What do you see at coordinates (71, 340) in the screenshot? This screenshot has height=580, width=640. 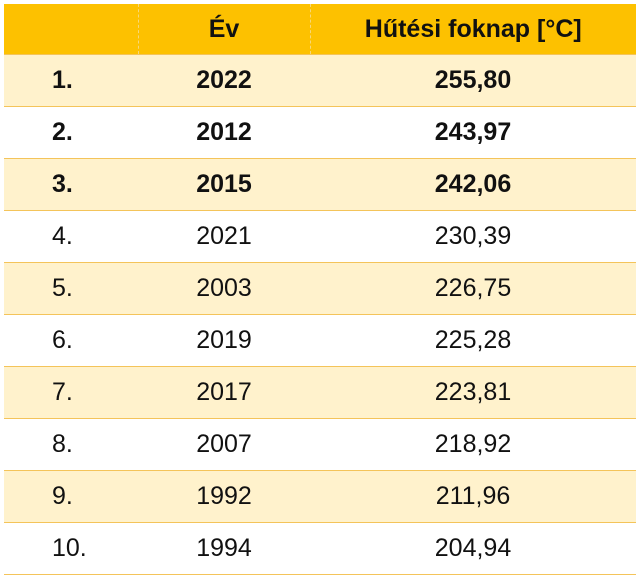 I see `cell-rank: 6.` at bounding box center [71, 340].